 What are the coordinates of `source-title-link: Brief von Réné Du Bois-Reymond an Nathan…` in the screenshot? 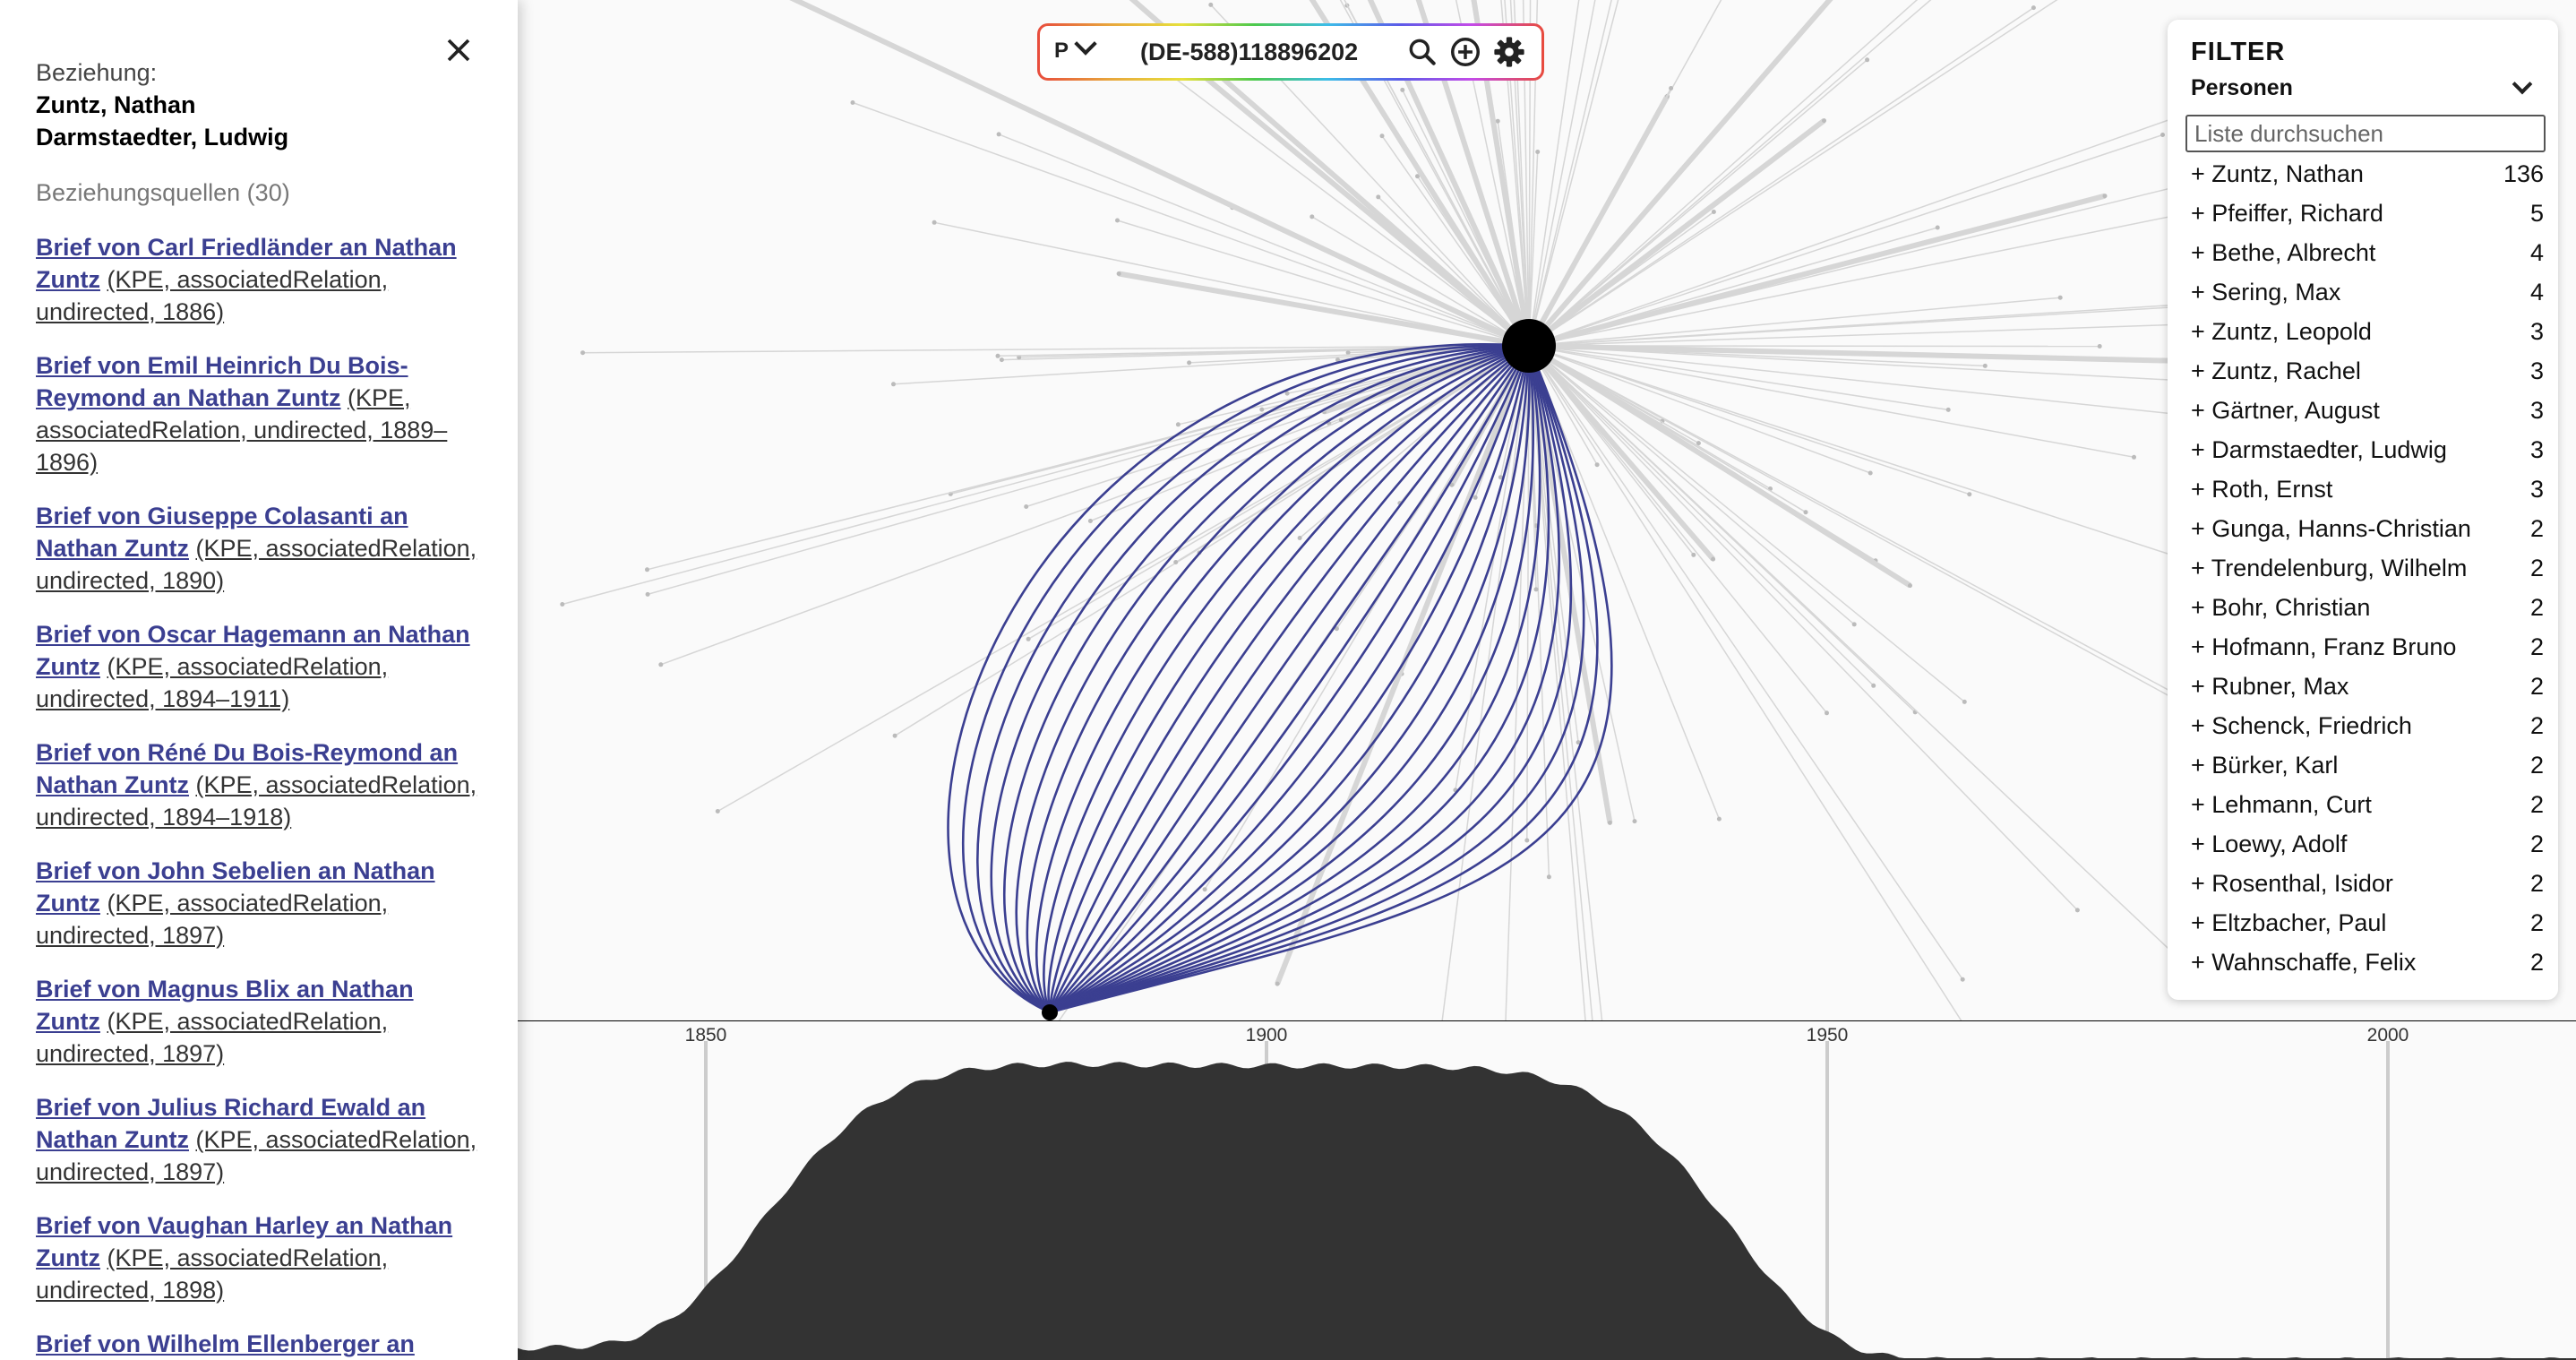 It's located at (247, 768).